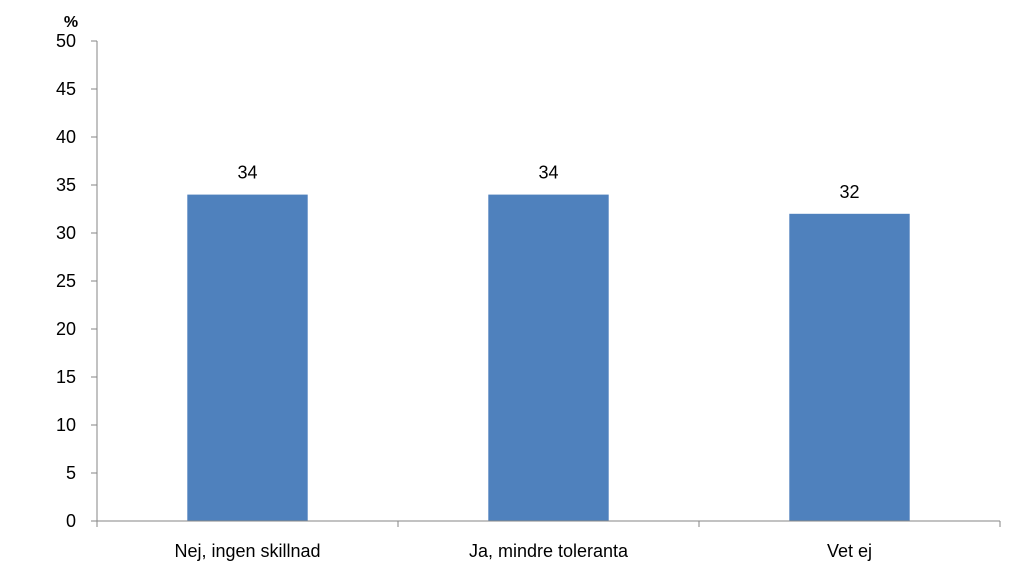 This screenshot has height=572, width=1024. Describe the element at coordinates (66, 281) in the screenshot. I see `y-tick-label: 25` at that location.